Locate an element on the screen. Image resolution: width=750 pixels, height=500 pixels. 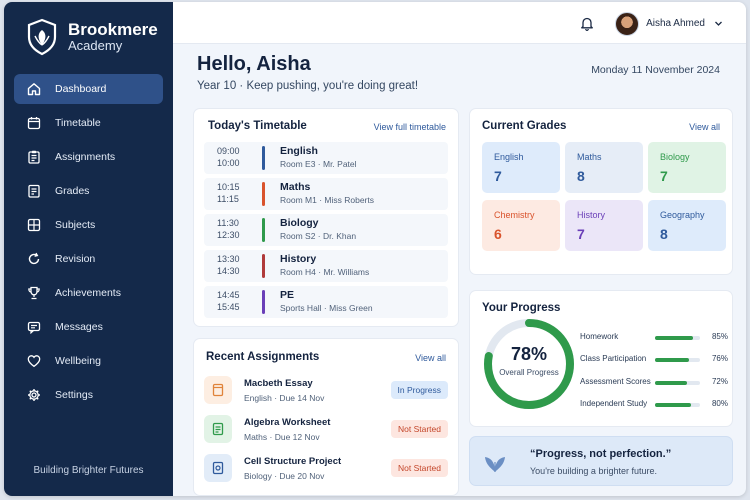
timetable-row: 09:00 10:00 English Room E3 · Mr. Patel is located at coordinates (326, 158).